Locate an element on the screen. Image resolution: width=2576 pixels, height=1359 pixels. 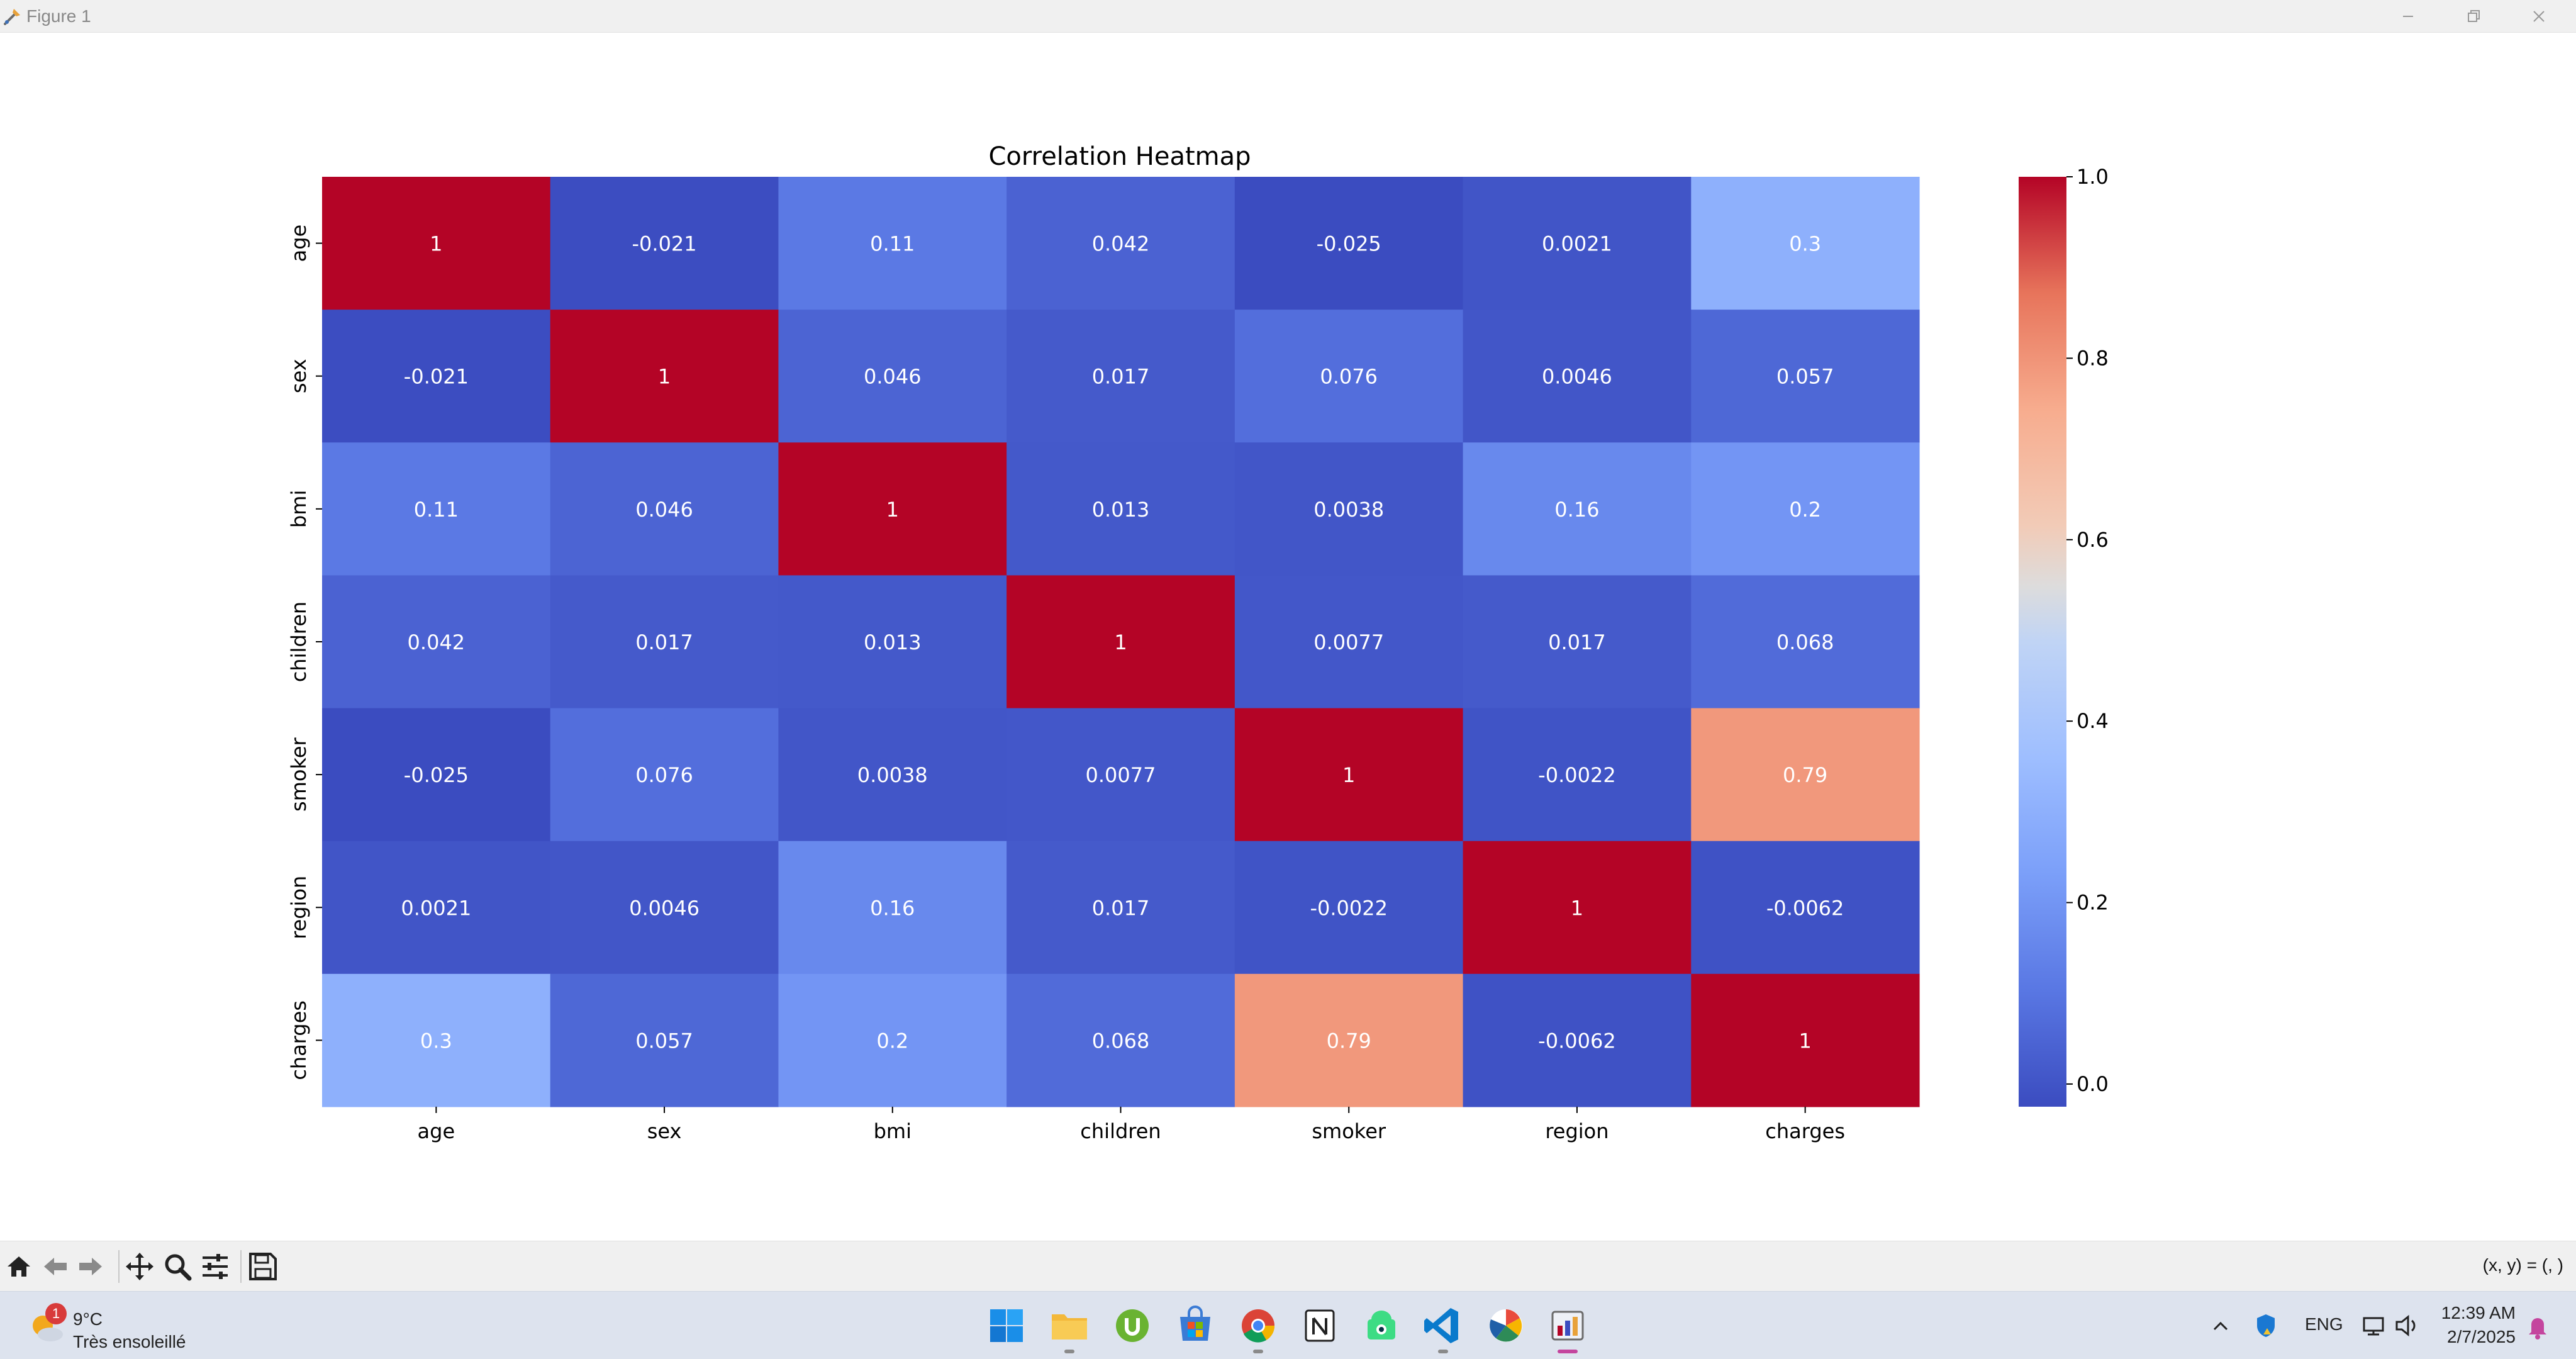
notion-icon is located at coordinates (1320, 1325).